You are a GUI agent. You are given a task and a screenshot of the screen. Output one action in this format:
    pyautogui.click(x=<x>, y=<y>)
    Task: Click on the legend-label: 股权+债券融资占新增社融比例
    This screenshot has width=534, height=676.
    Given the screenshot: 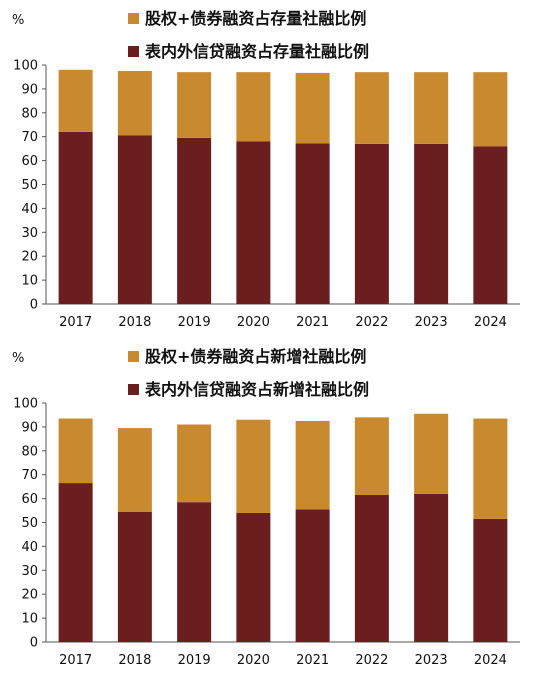 What is the action you would take?
    pyautogui.click(x=255, y=356)
    